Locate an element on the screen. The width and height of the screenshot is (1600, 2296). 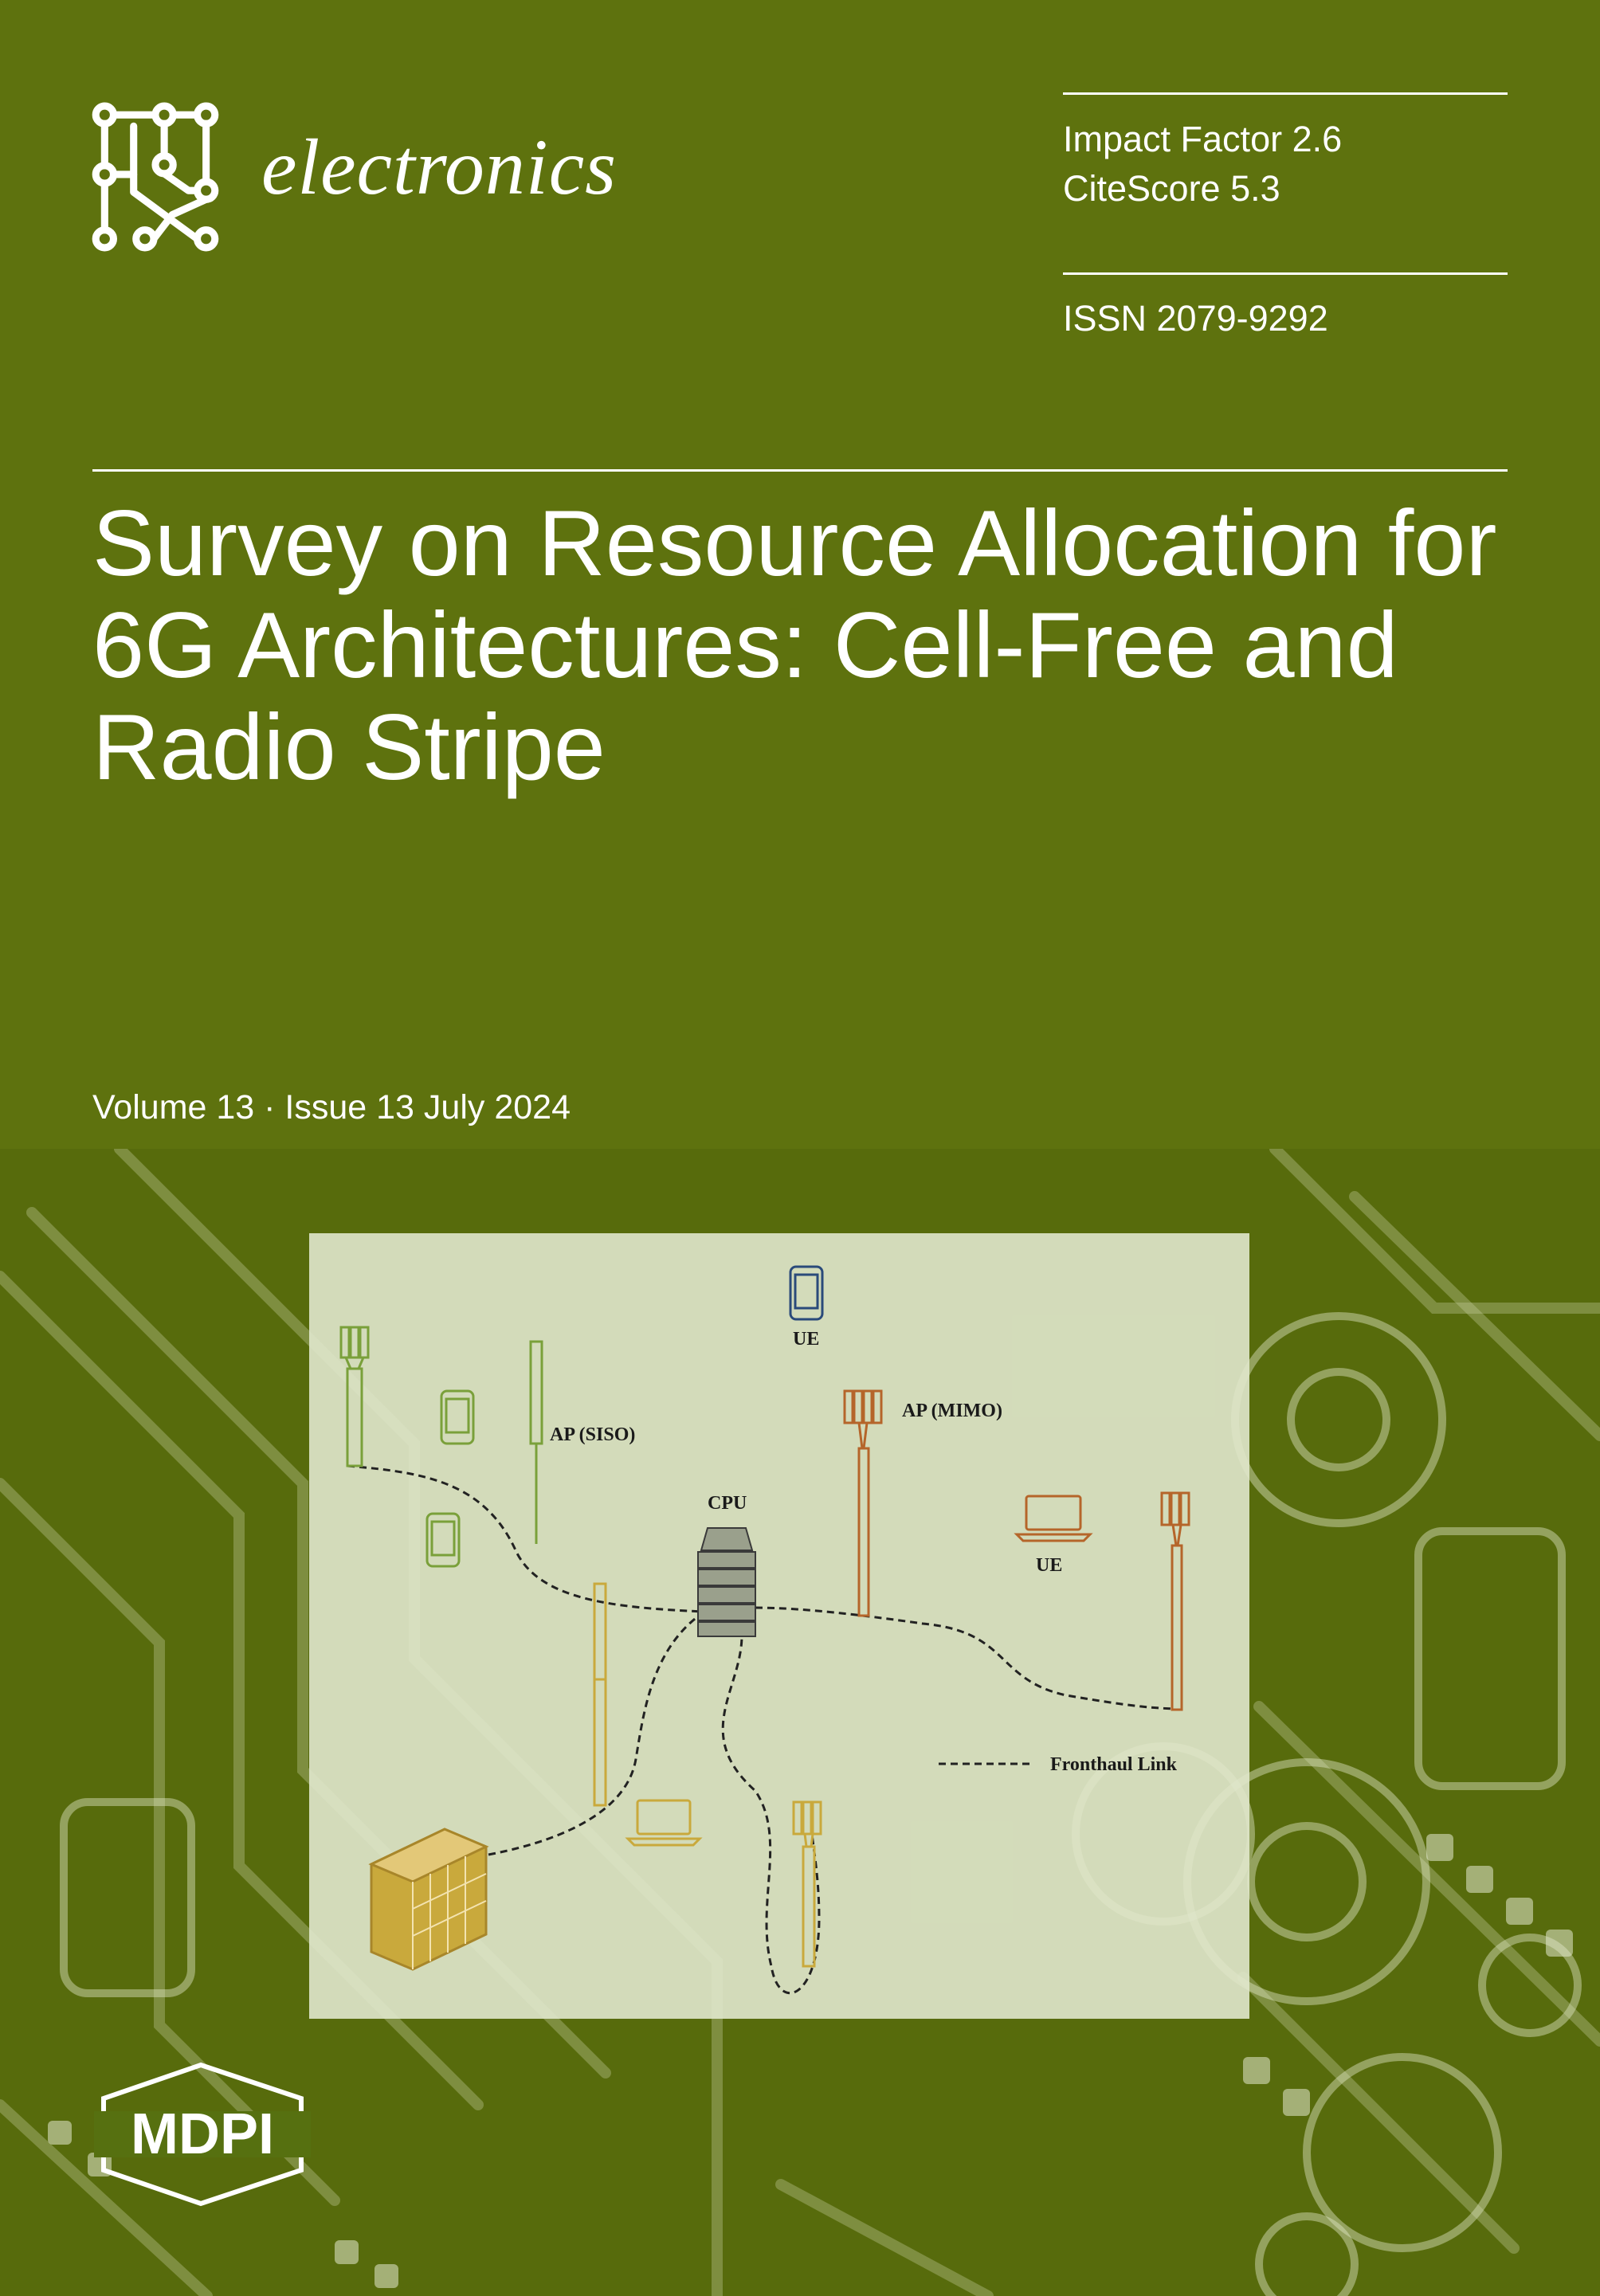
label-ue-top: UE is located at coordinates (806, 1339).